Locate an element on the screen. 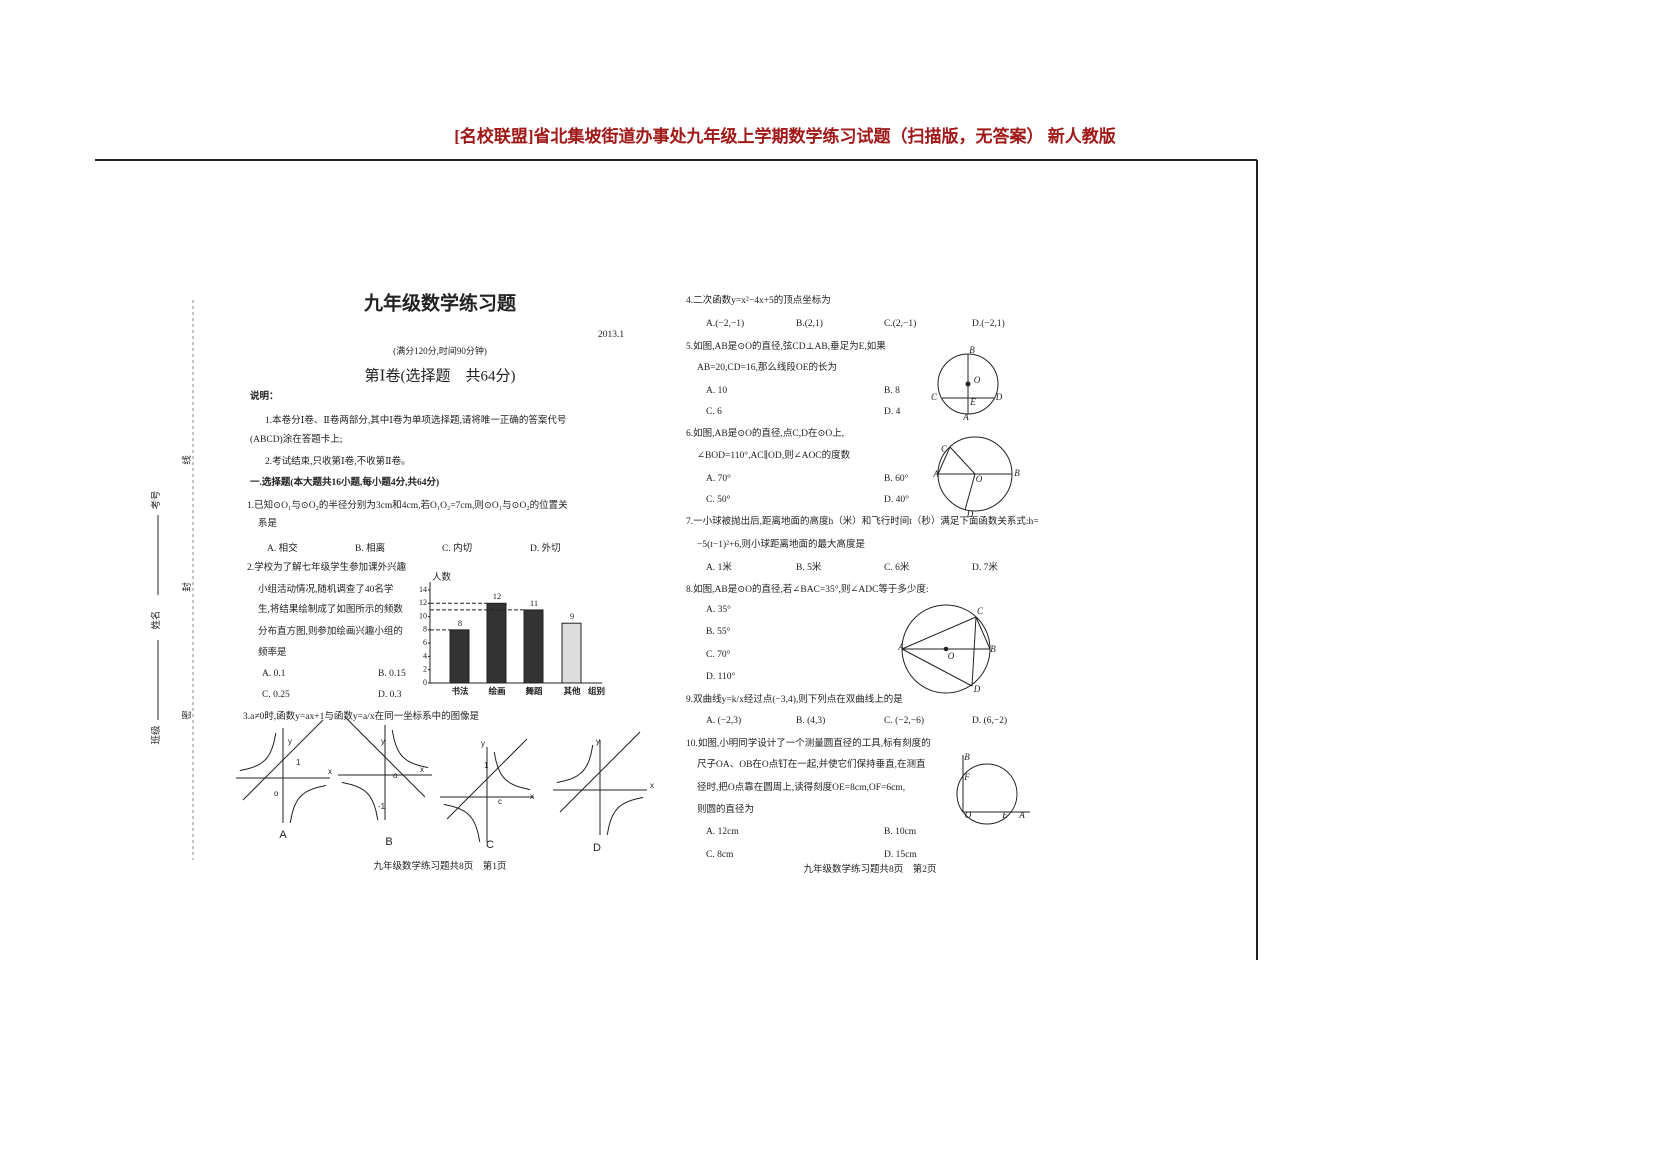  note: (ABCD)涂在答题卡上; is located at coordinates (296, 439).